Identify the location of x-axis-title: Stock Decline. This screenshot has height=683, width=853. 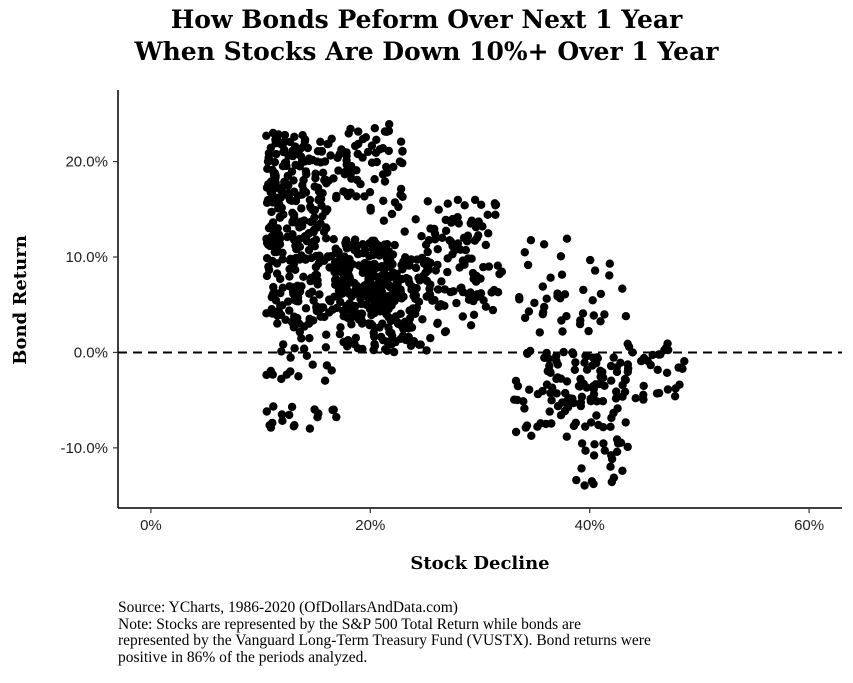
(479, 563).